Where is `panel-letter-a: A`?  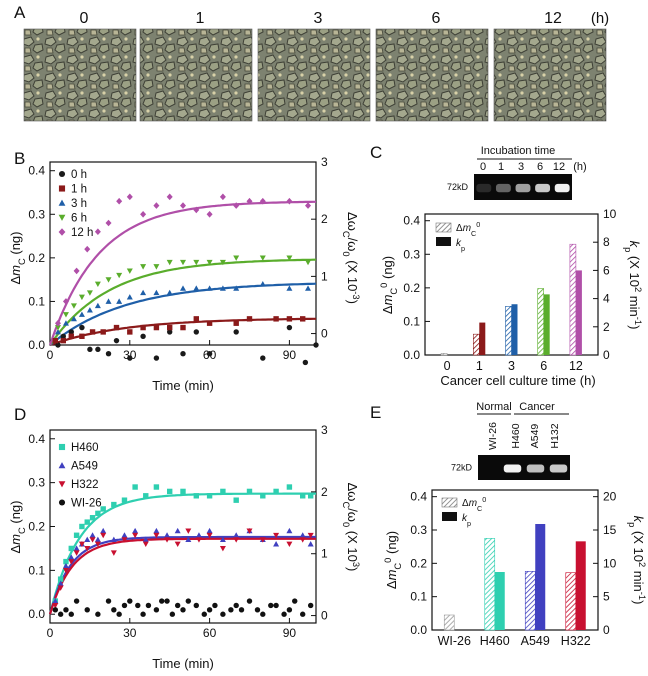
panel-letter-a: A is located at coordinates (20, 12).